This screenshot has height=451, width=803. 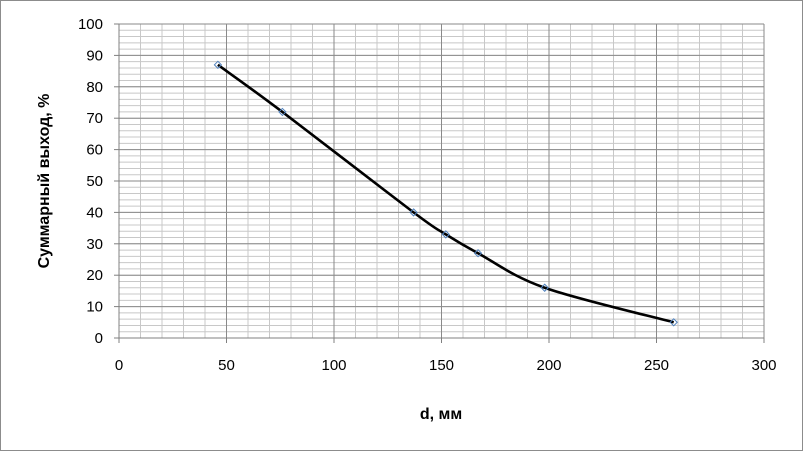 What do you see at coordinates (44, 181) in the screenshot?
I see `y-axis-title: Суммарный выход, %` at bounding box center [44, 181].